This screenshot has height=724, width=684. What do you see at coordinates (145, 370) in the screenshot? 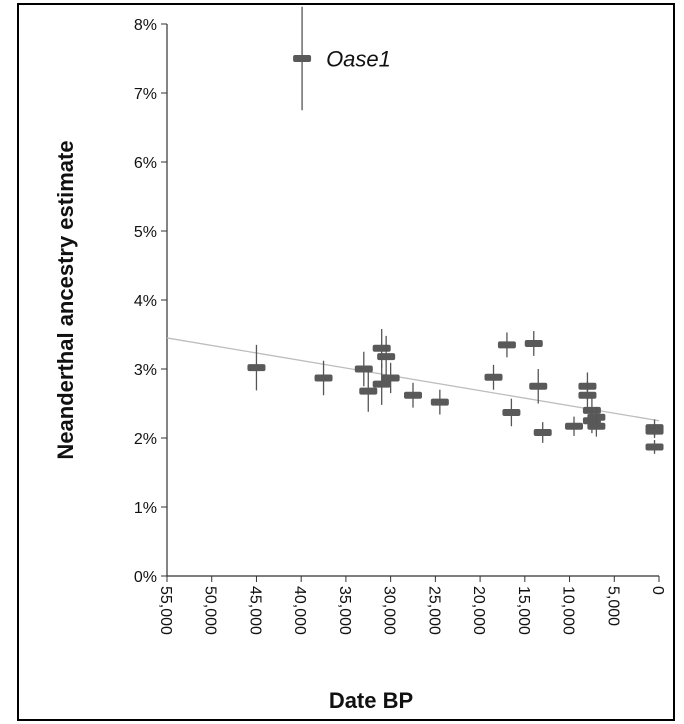
I see `y-tick-label: 3%` at bounding box center [145, 370].